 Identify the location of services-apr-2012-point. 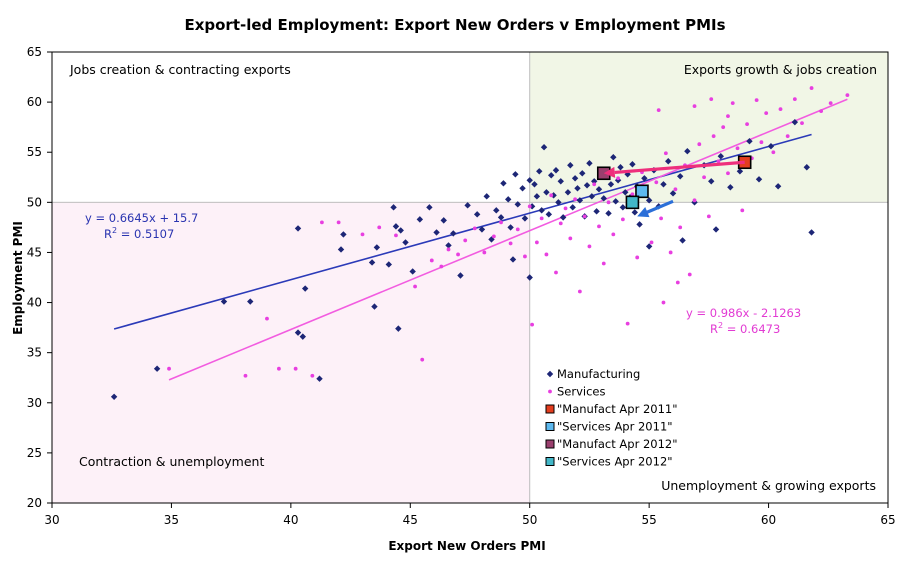
(632, 202).